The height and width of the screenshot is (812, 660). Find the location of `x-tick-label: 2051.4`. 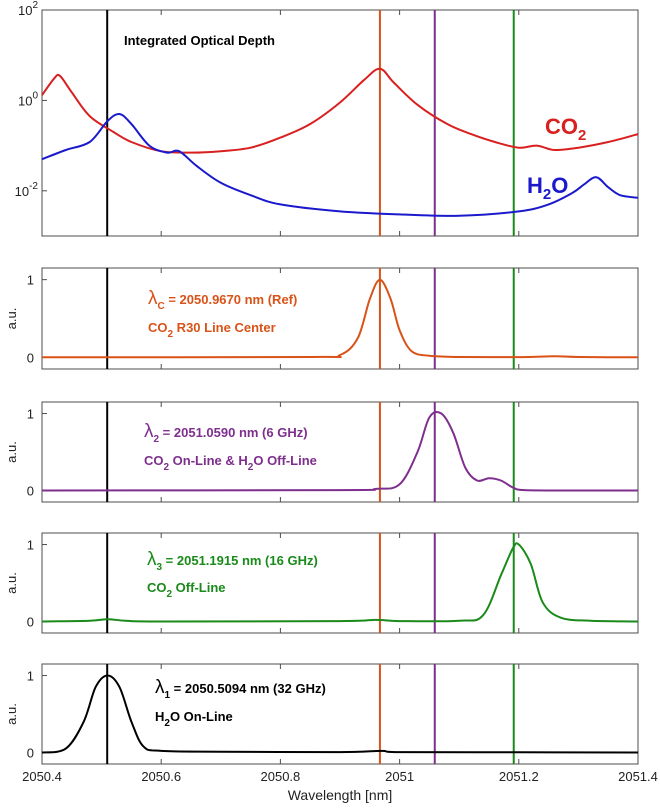

x-tick-label: 2051.4 is located at coordinates (638, 776).